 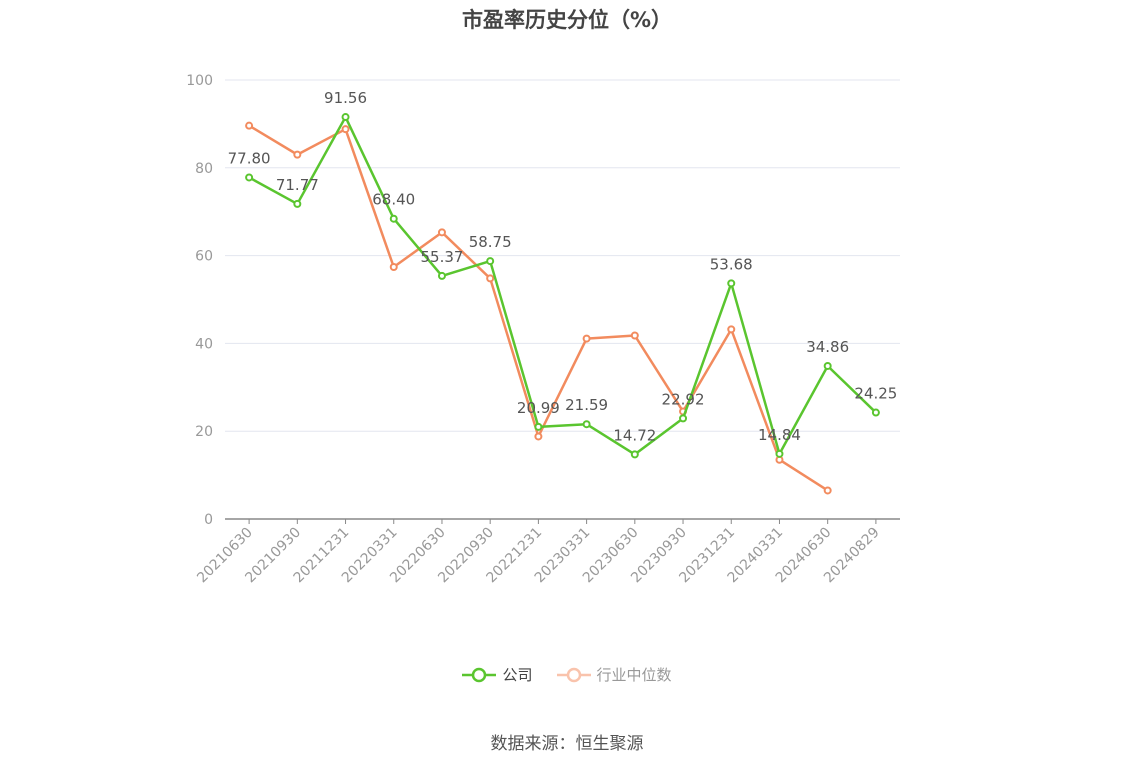 I want to click on y-tick-label: 60, so click(x=204, y=257).